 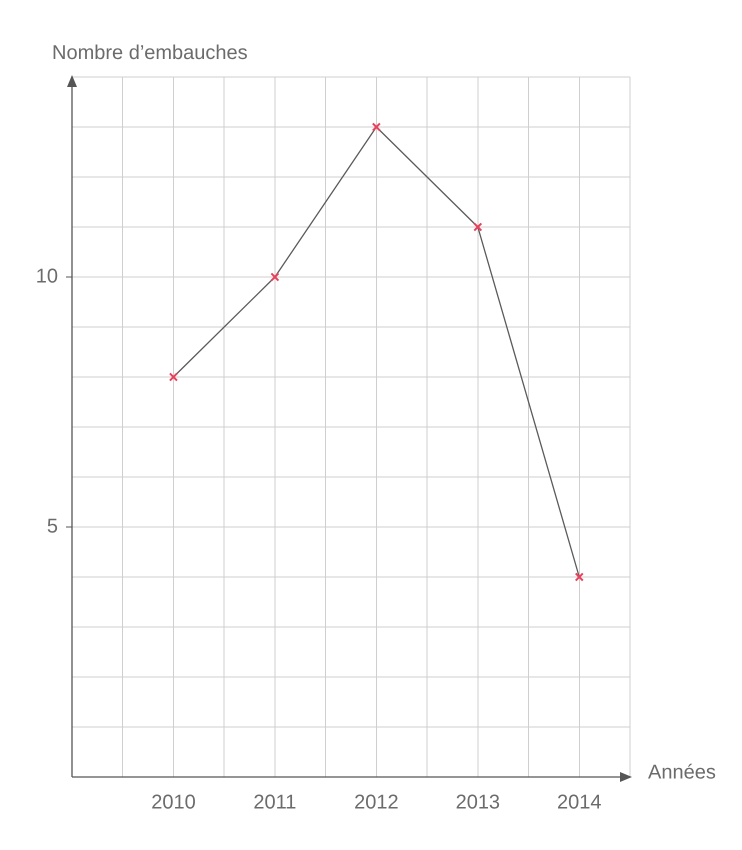 I want to click on x-tick-label: 2013, so click(x=478, y=803).